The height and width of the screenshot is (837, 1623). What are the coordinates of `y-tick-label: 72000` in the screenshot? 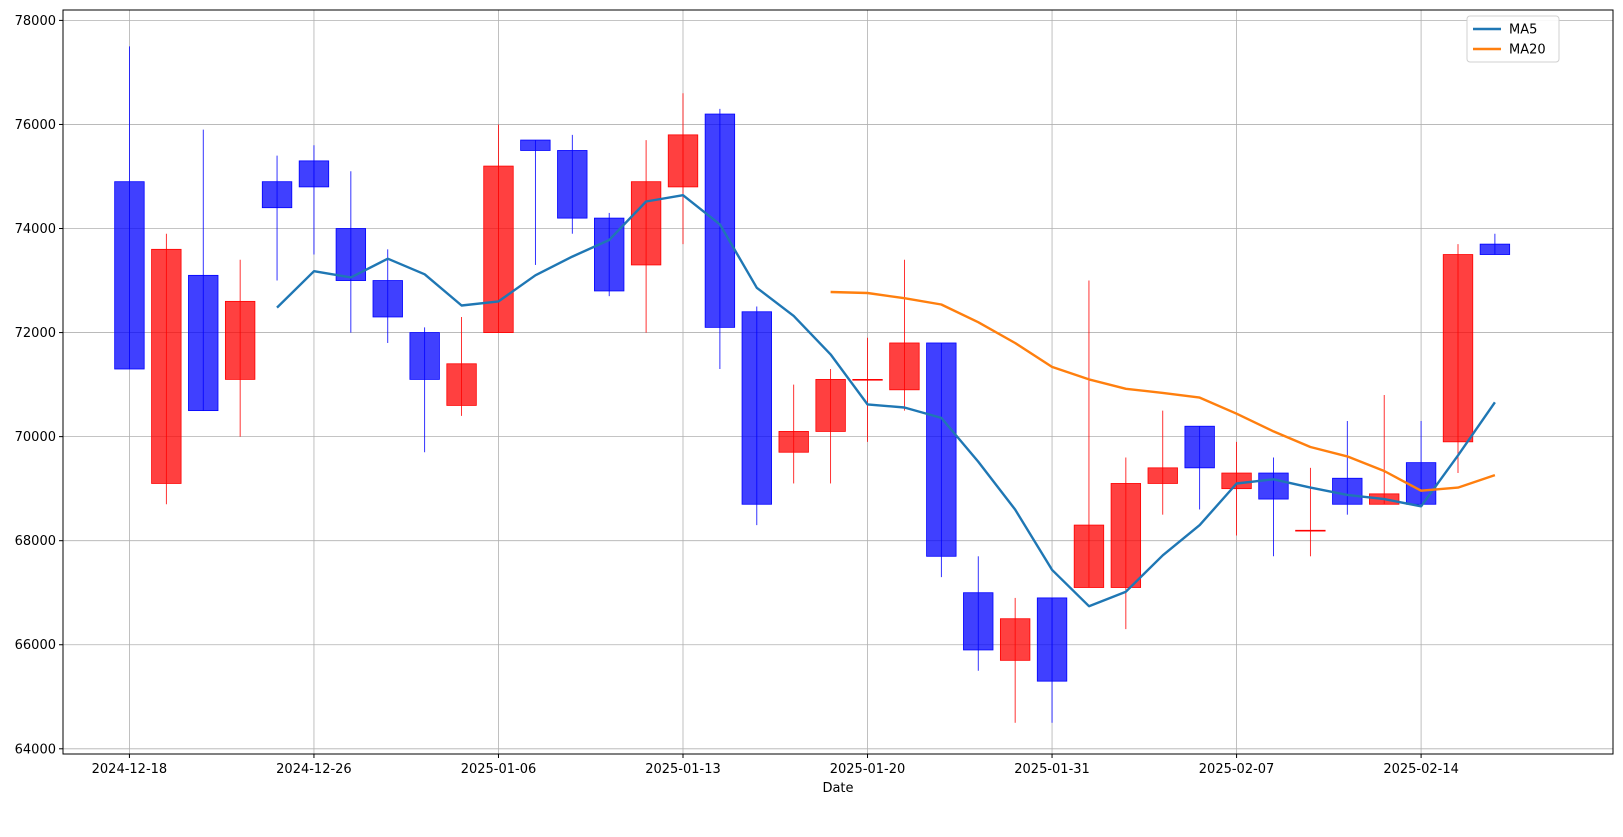 It's located at (35, 333).